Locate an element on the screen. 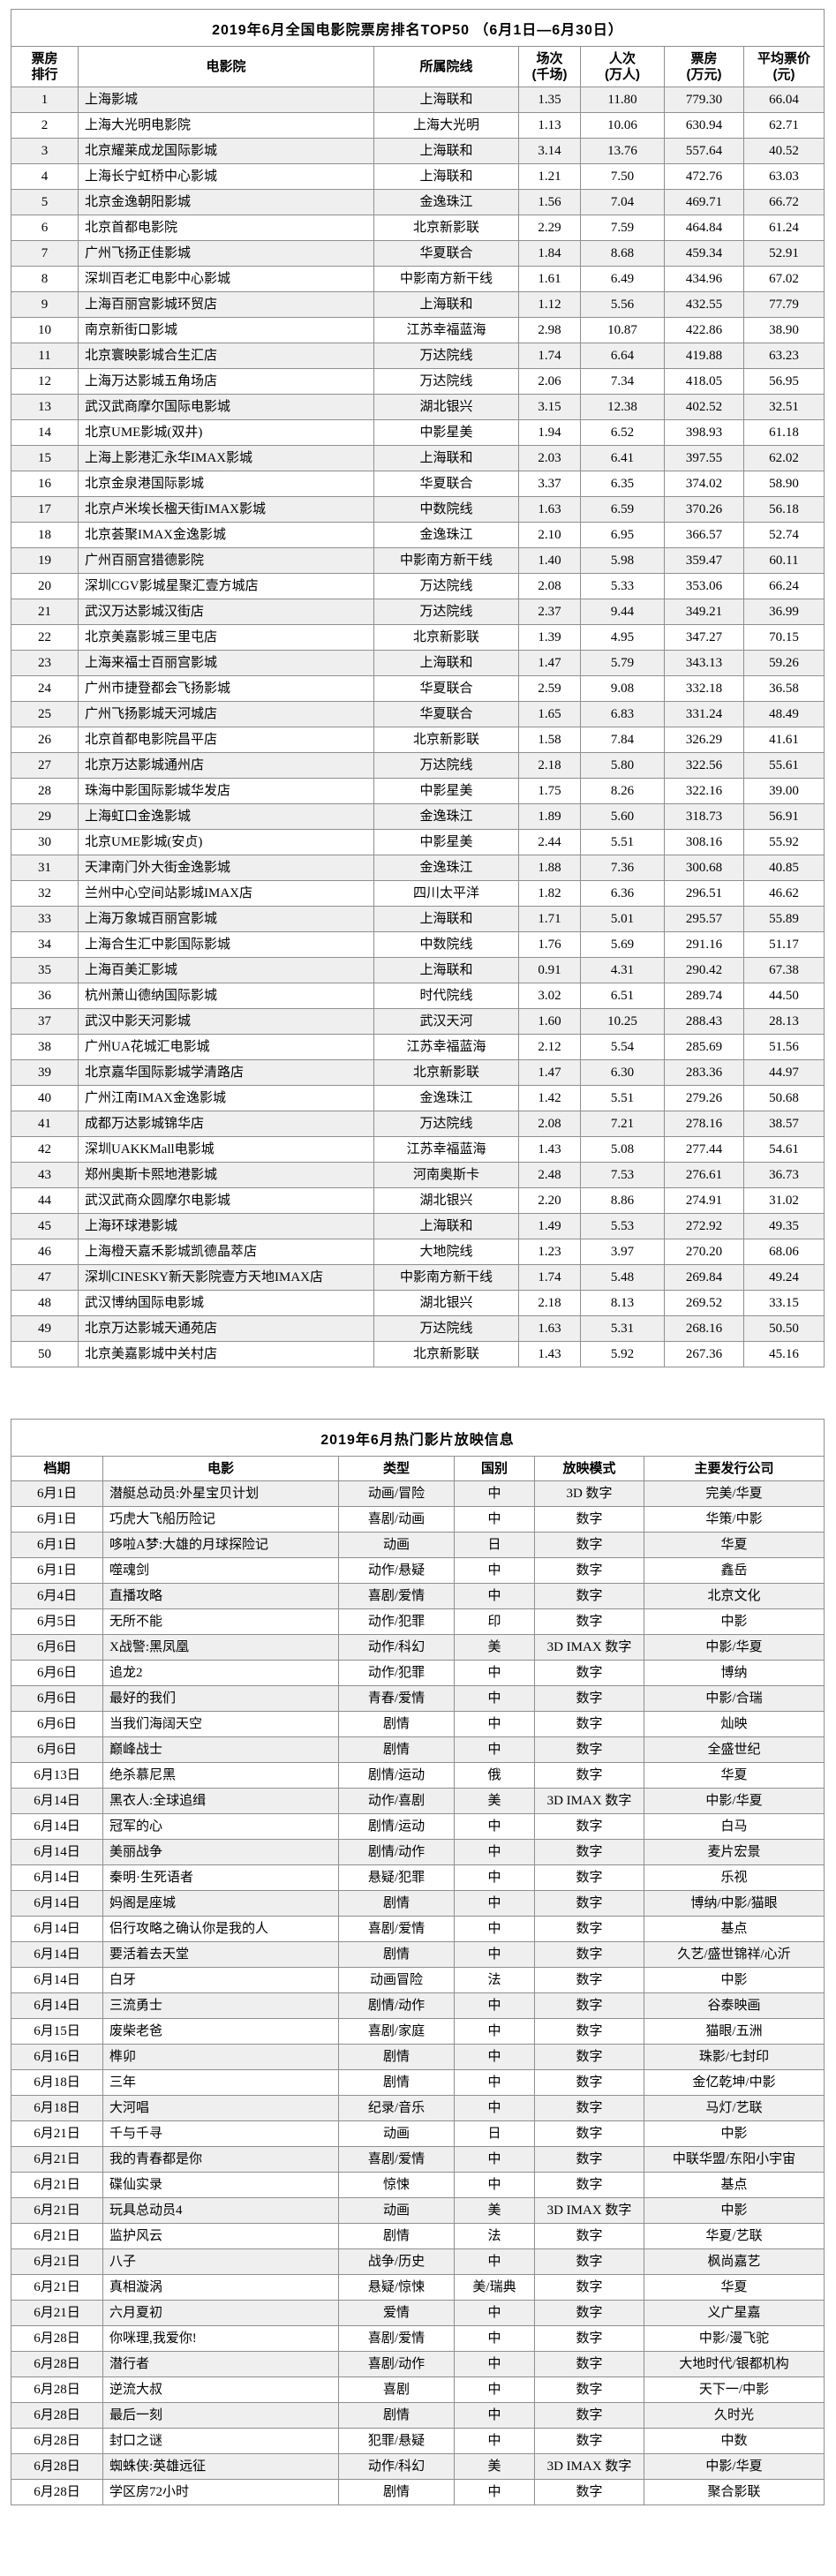 Image resolution: width=836 pixels, height=2576 pixels. cell: 6月6日 is located at coordinates (57, 1750).